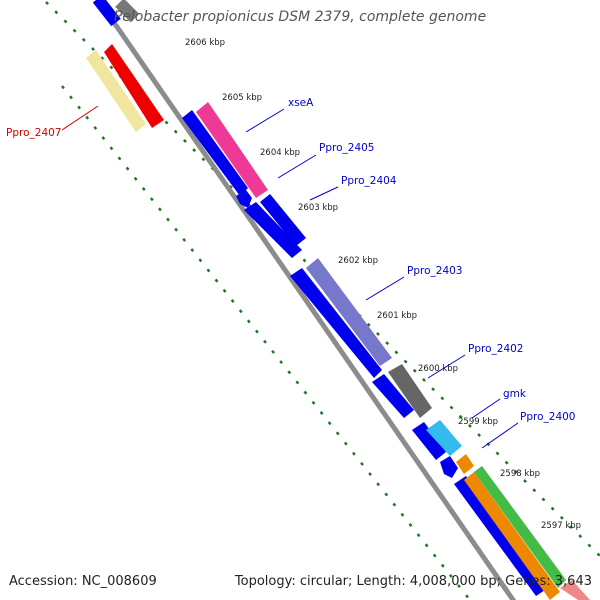 The width and height of the screenshot is (600, 600). I want to click on leader-gmk, so click(486, 408).